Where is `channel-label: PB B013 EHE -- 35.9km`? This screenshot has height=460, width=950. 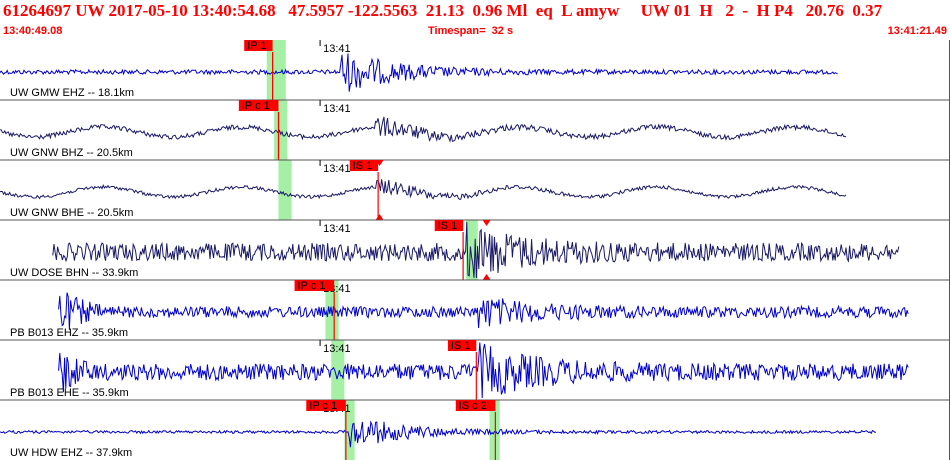 channel-label: PB B013 EHE -- 35.9km is located at coordinates (69, 393).